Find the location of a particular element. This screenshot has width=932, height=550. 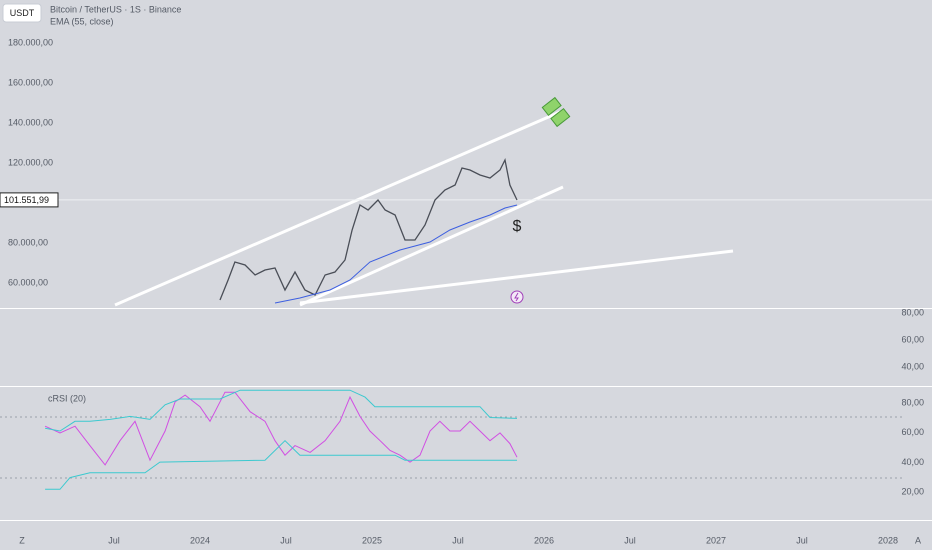

x-tick-label: 2025 is located at coordinates (372, 540).